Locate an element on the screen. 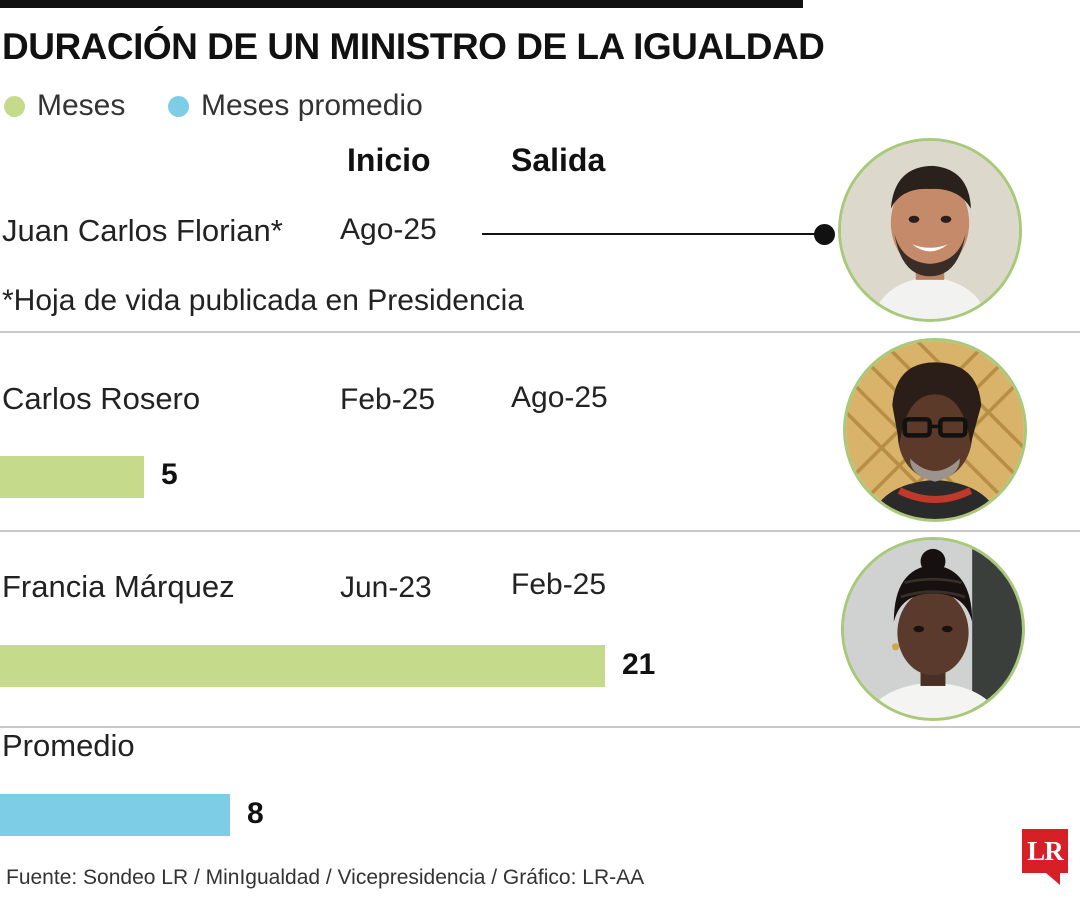 Image resolution: width=1080 pixels, height=900 pixels. legend-swatch-meses is located at coordinates (14, 106).